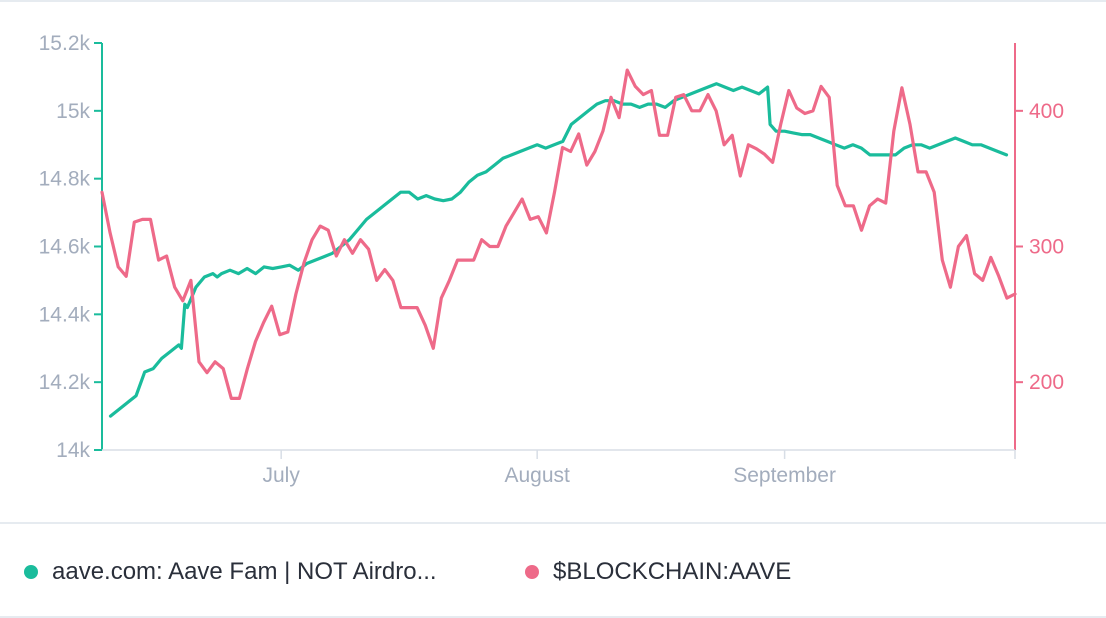 The width and height of the screenshot is (1106, 618). What do you see at coordinates (65, 382) in the screenshot?
I see `left-tick-label: 14.2k` at bounding box center [65, 382].